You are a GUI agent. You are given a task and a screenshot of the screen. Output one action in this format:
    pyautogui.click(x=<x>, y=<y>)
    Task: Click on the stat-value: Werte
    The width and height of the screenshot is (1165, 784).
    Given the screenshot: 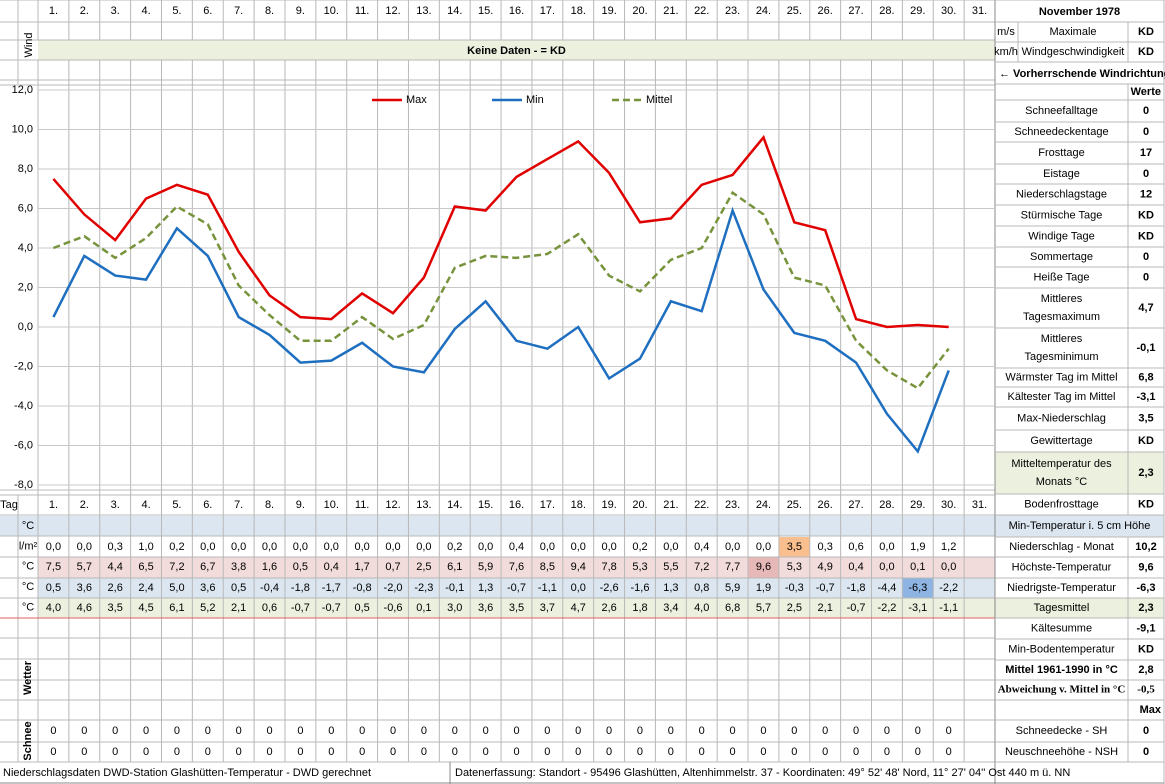 What is the action you would take?
    pyautogui.click(x=1146, y=92)
    